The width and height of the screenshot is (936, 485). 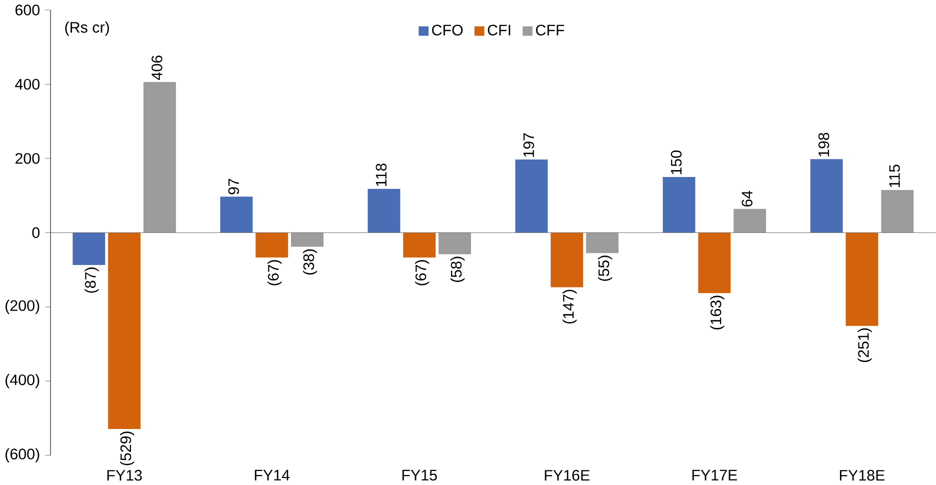 What do you see at coordinates (27, 84) in the screenshot?
I see `y-tick-label: 400` at bounding box center [27, 84].